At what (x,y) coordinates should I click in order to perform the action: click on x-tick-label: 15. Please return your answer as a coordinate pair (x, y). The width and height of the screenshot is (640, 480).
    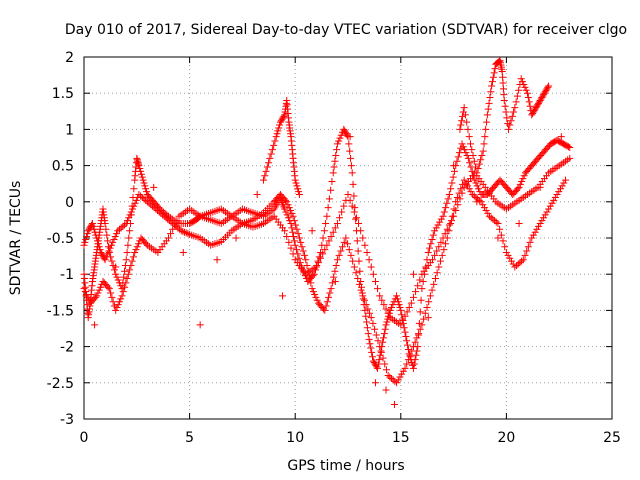
    Looking at the image, I should click on (401, 438).